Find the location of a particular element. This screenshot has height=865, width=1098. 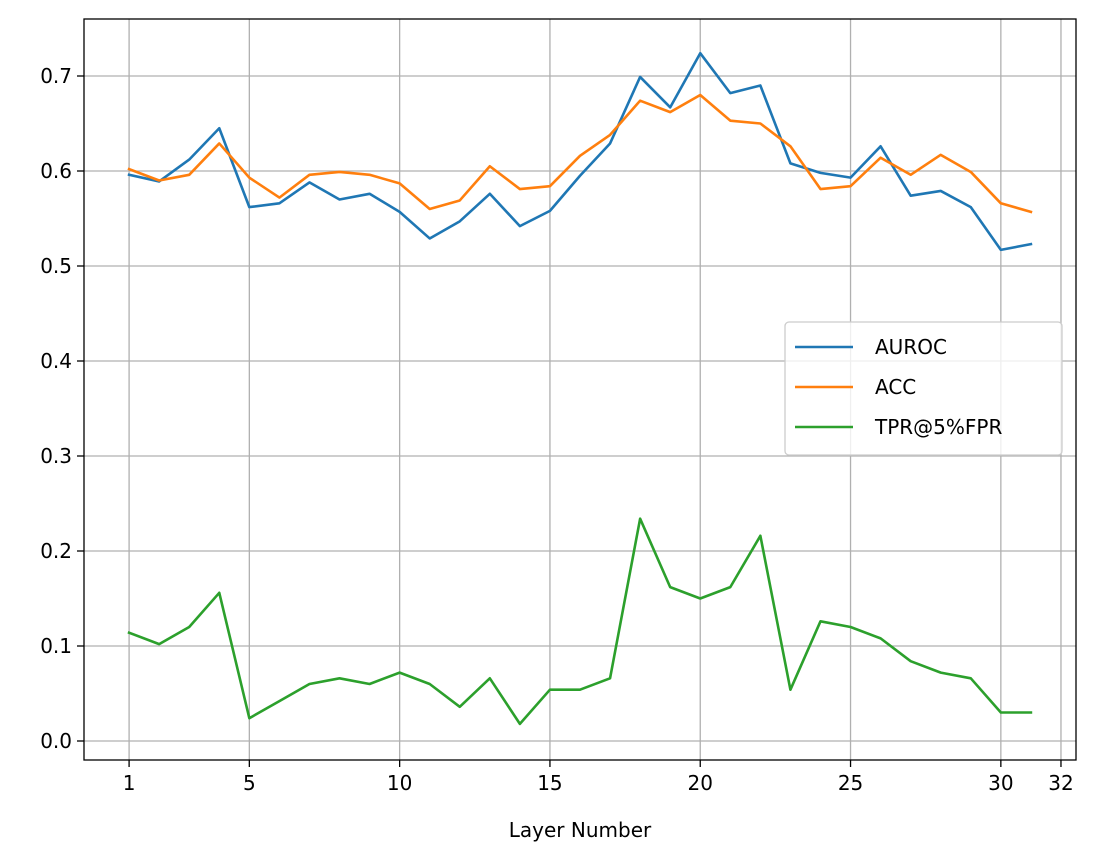

x-tick-label: 15 is located at coordinates (549, 783).